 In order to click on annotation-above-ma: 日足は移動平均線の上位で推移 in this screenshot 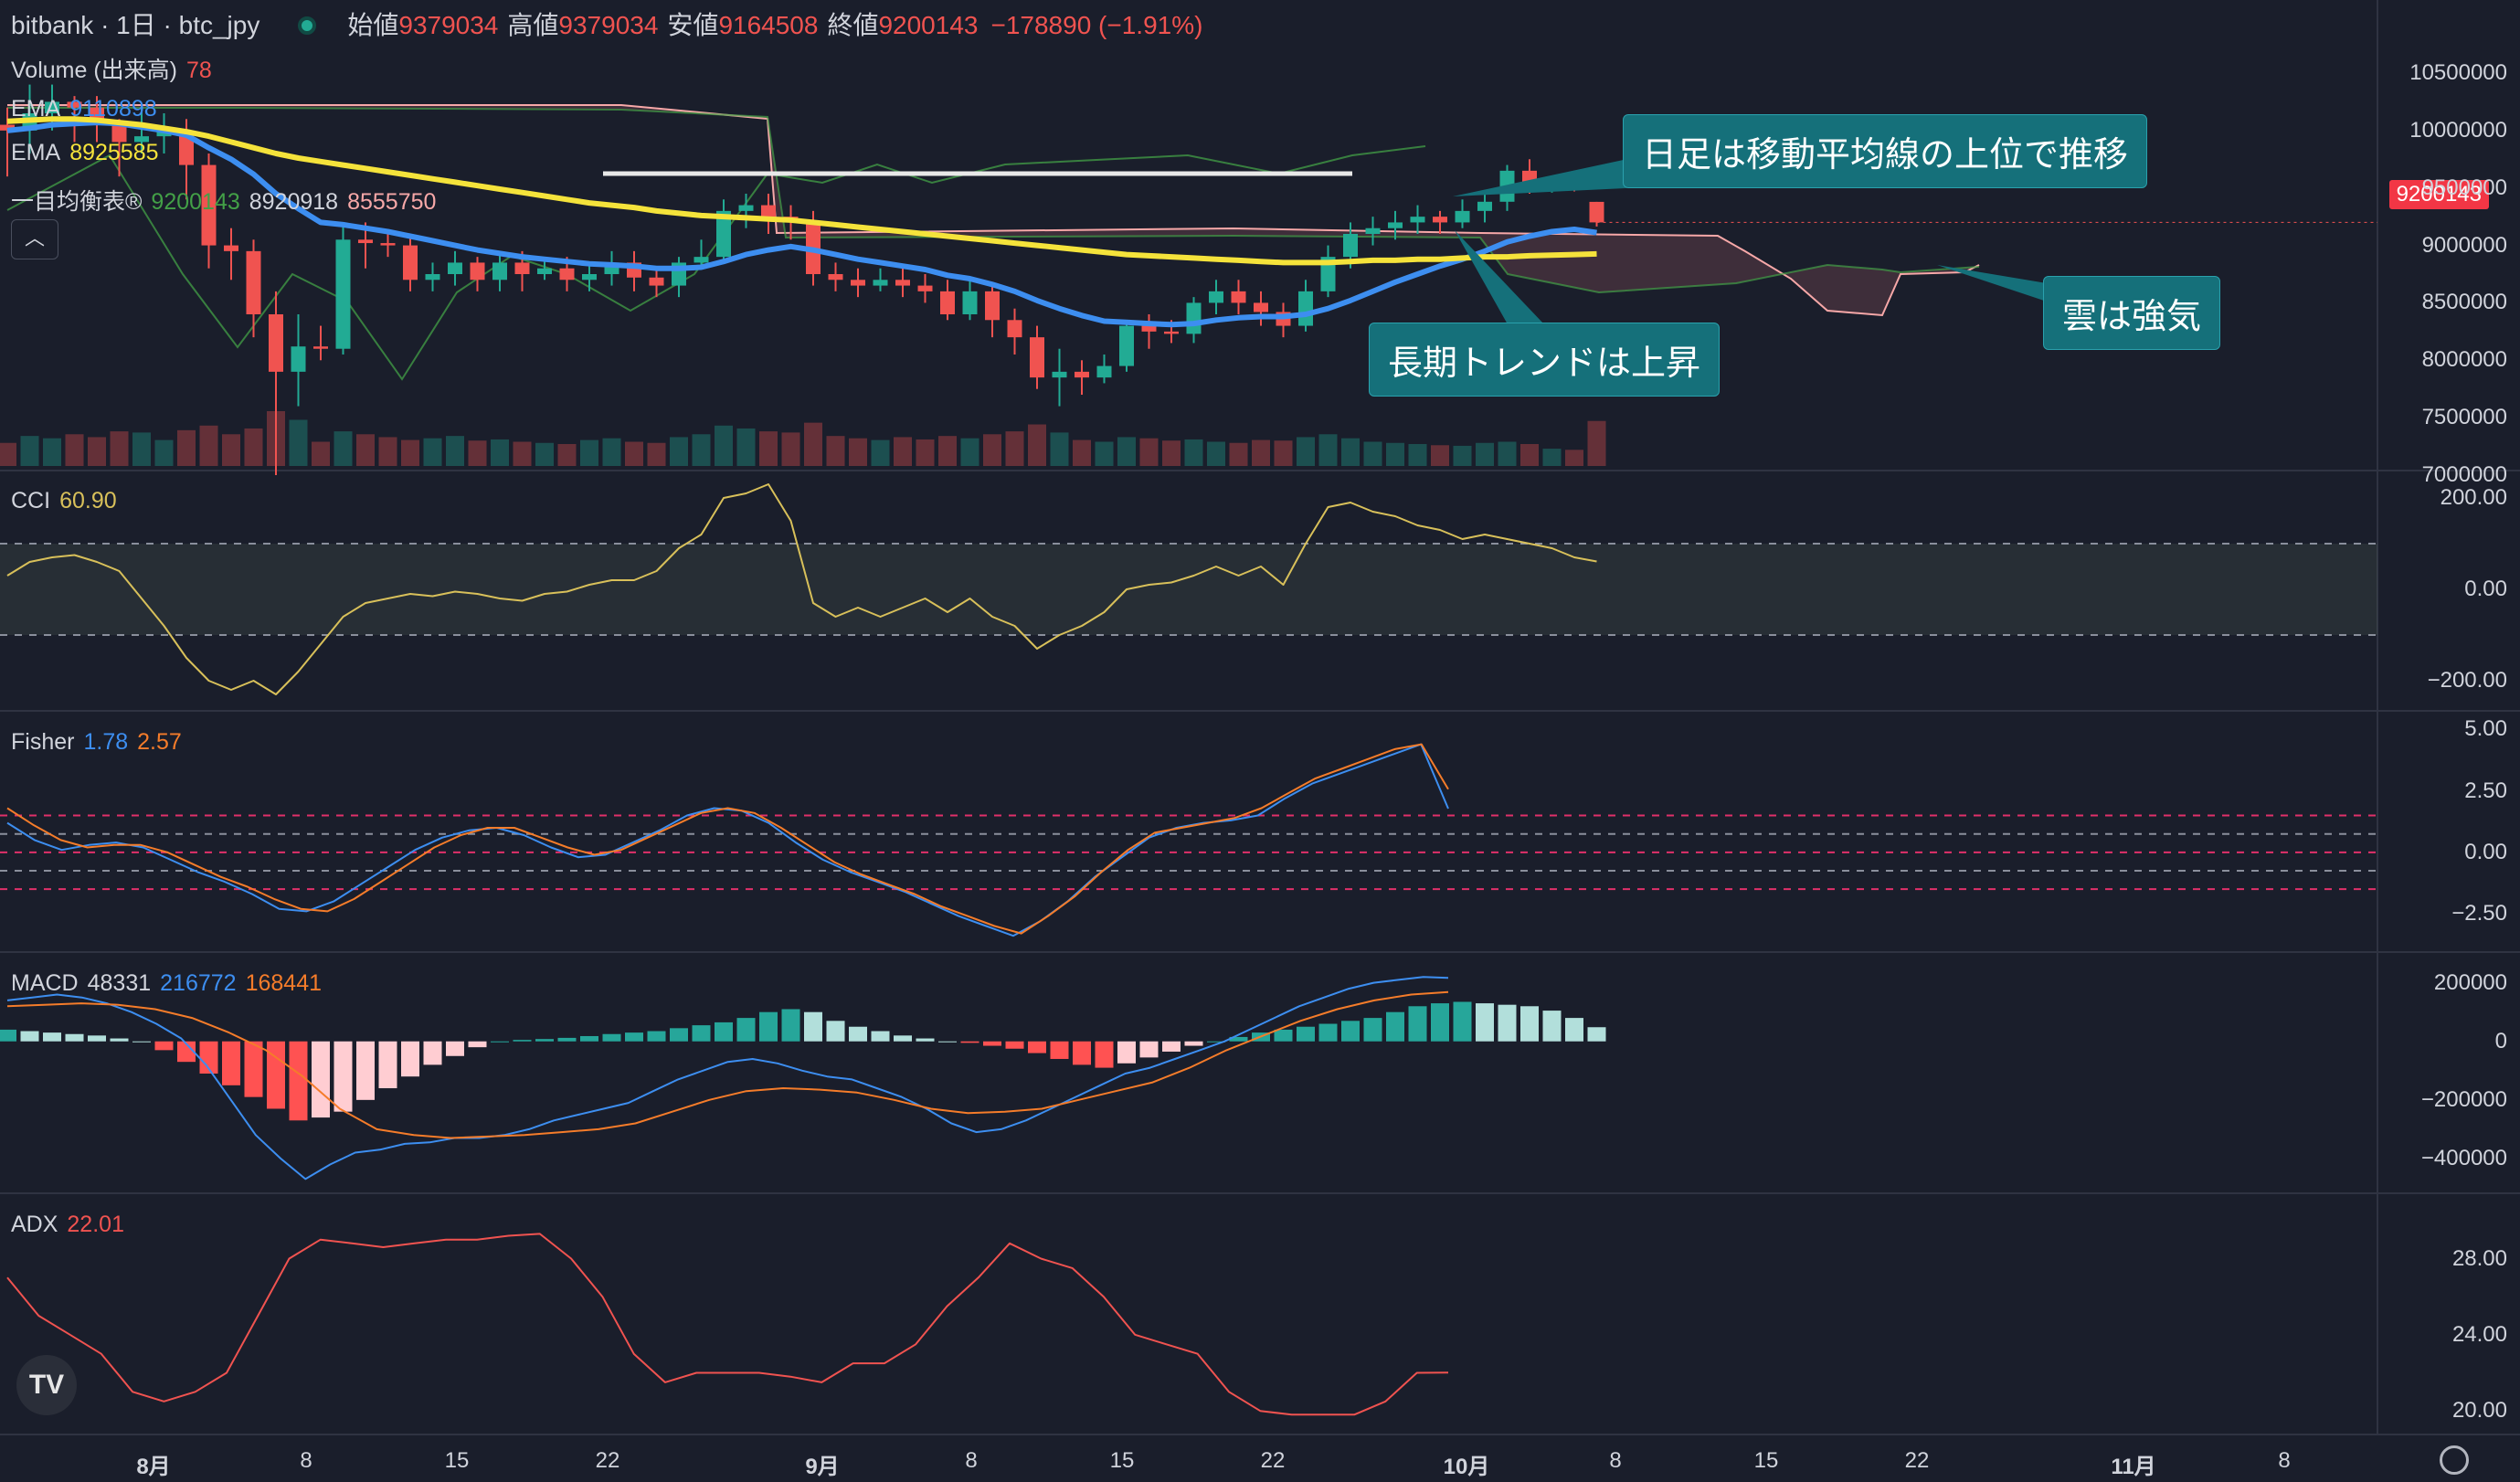, I will do `click(1886, 151)`.